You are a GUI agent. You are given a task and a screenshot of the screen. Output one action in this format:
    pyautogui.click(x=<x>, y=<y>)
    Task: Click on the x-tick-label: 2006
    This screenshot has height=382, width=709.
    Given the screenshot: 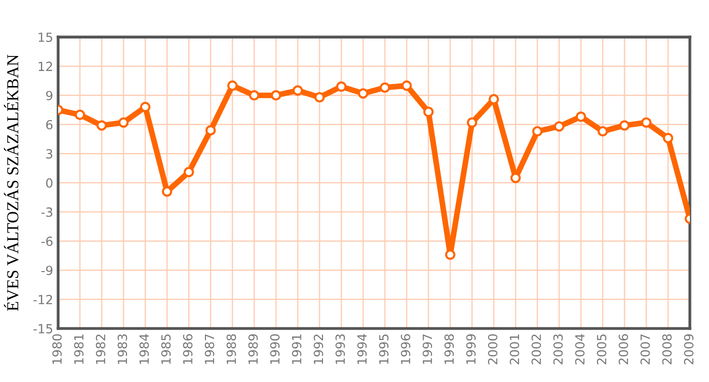 What is the action you would take?
    pyautogui.click(x=623, y=349)
    